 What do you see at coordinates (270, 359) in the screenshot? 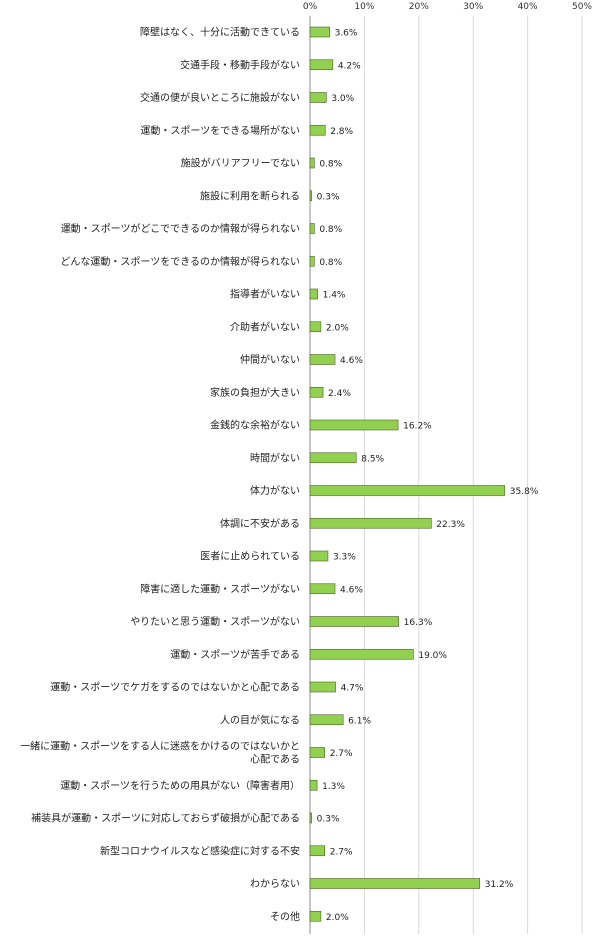
I see `category-label: 仲間がいない` at bounding box center [270, 359].